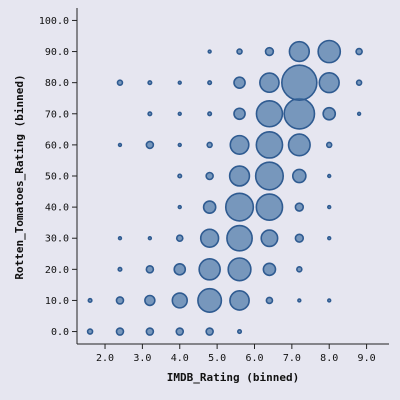 The width and height of the screenshot is (400, 400). Describe the element at coordinates (105, 358) in the screenshot. I see `x-tick-label: 2.0` at that location.